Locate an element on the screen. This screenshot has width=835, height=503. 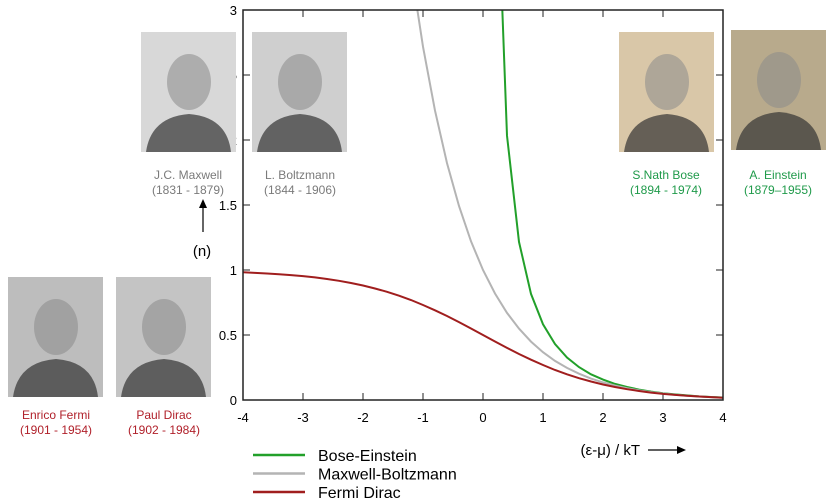
y-arrow-head-icon is located at coordinates (203, 203).